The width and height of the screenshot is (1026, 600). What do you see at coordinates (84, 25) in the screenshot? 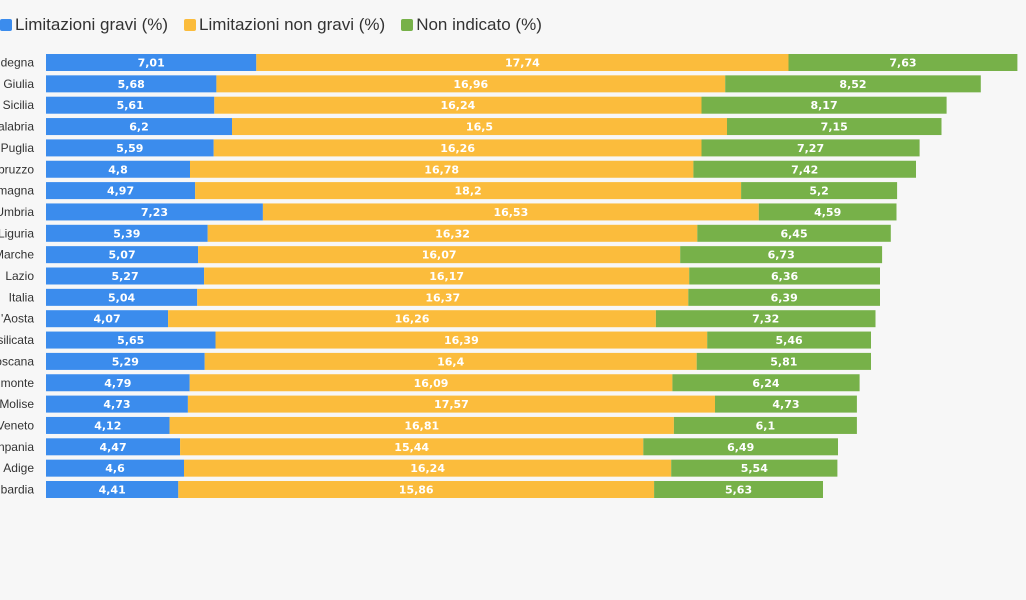
I see `legend-item-limitazioni-gravi: Limitazioni gravi (%)` at bounding box center [84, 25].